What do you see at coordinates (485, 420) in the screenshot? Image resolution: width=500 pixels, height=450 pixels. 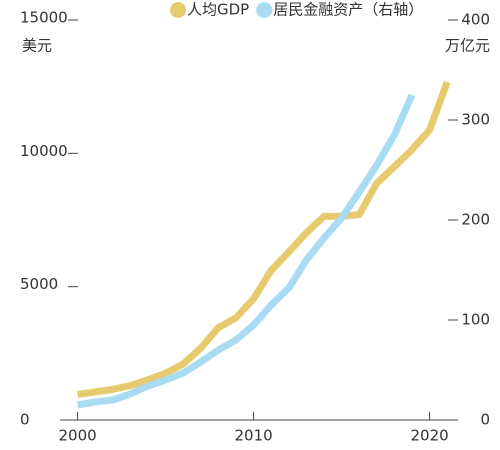 I see `y2-tick-label: 0` at bounding box center [485, 420].